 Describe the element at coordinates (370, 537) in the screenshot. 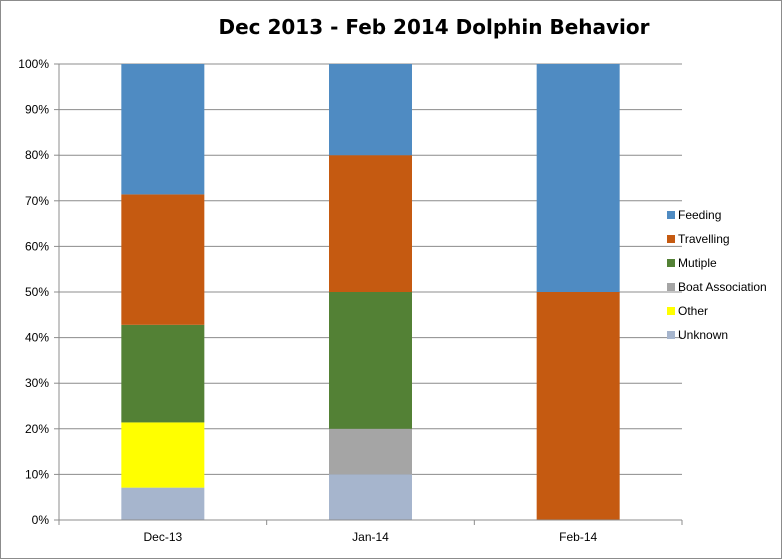

I see `x-tick-label: Jan-14` at that location.